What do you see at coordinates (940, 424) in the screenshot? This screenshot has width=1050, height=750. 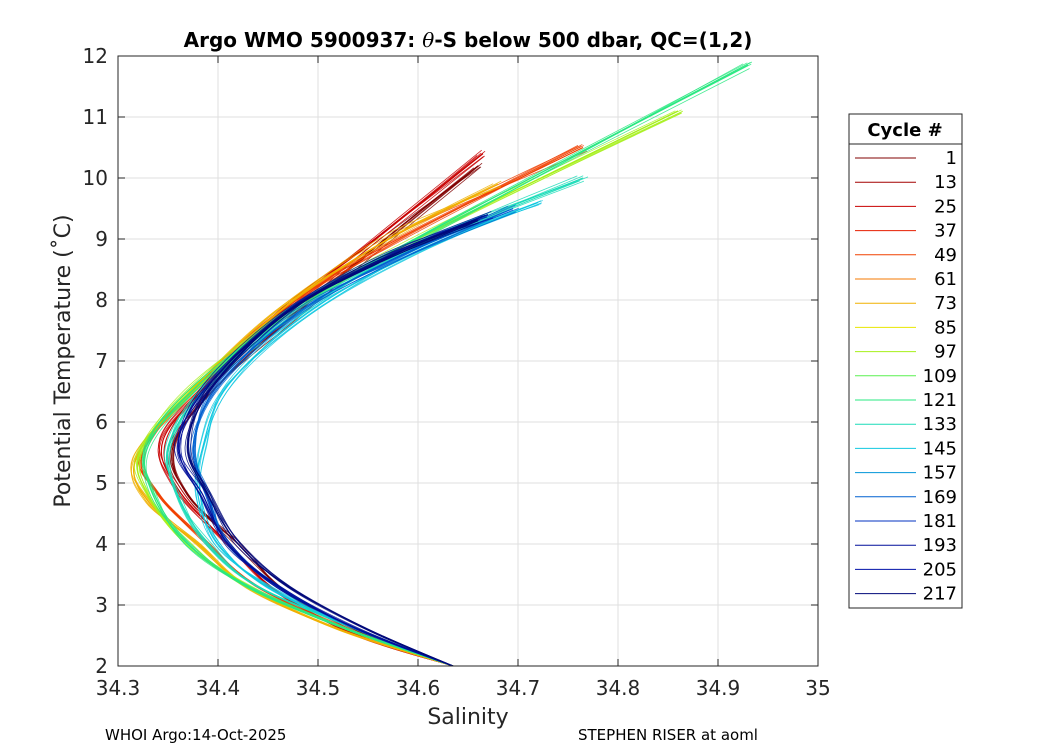 I see `legend-label: 133` at bounding box center [940, 424].